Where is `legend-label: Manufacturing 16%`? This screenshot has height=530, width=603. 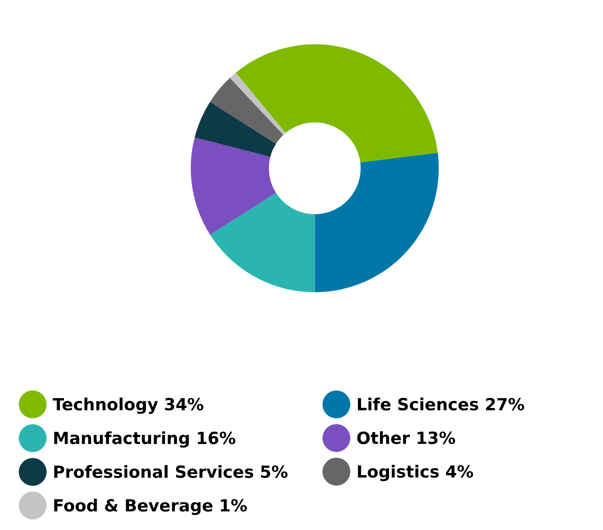 legend-label: Manufacturing 16% is located at coordinates (145, 439).